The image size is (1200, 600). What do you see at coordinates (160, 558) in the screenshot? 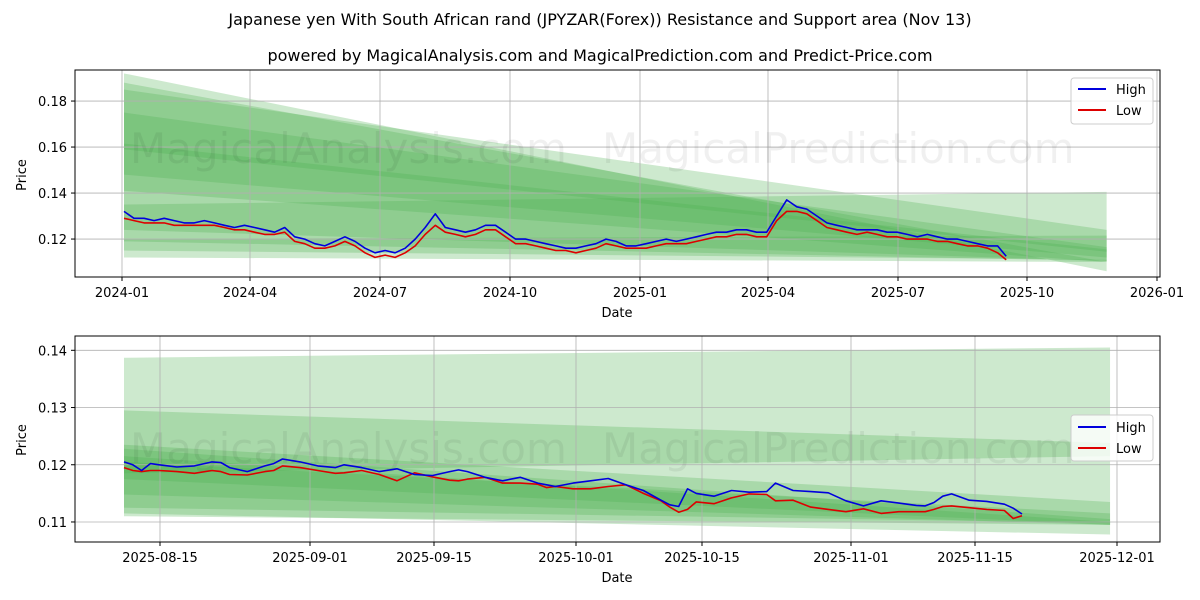
I see `x-tick-label: 2025-08-15` at bounding box center [160, 558].